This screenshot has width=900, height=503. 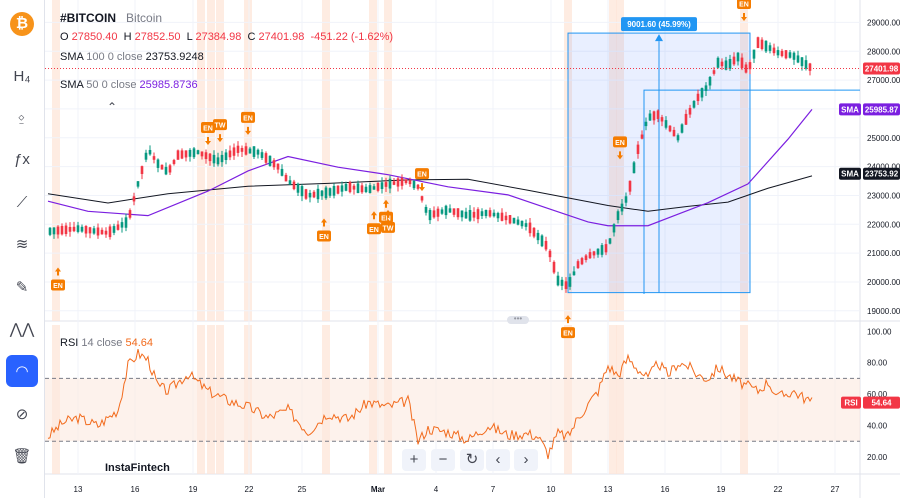 I want to click on current-price-tag-bg, so click(x=881, y=68).